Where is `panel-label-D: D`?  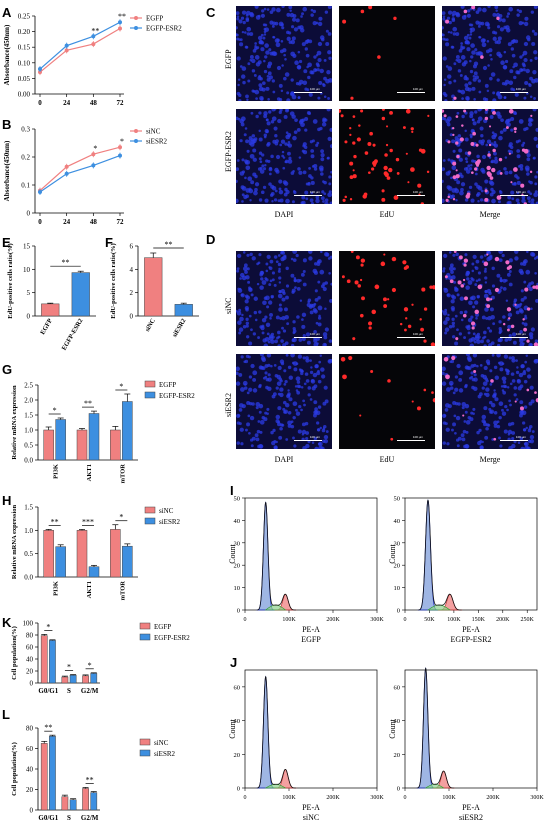 panel-label-D: D is located at coordinates (211, 239).